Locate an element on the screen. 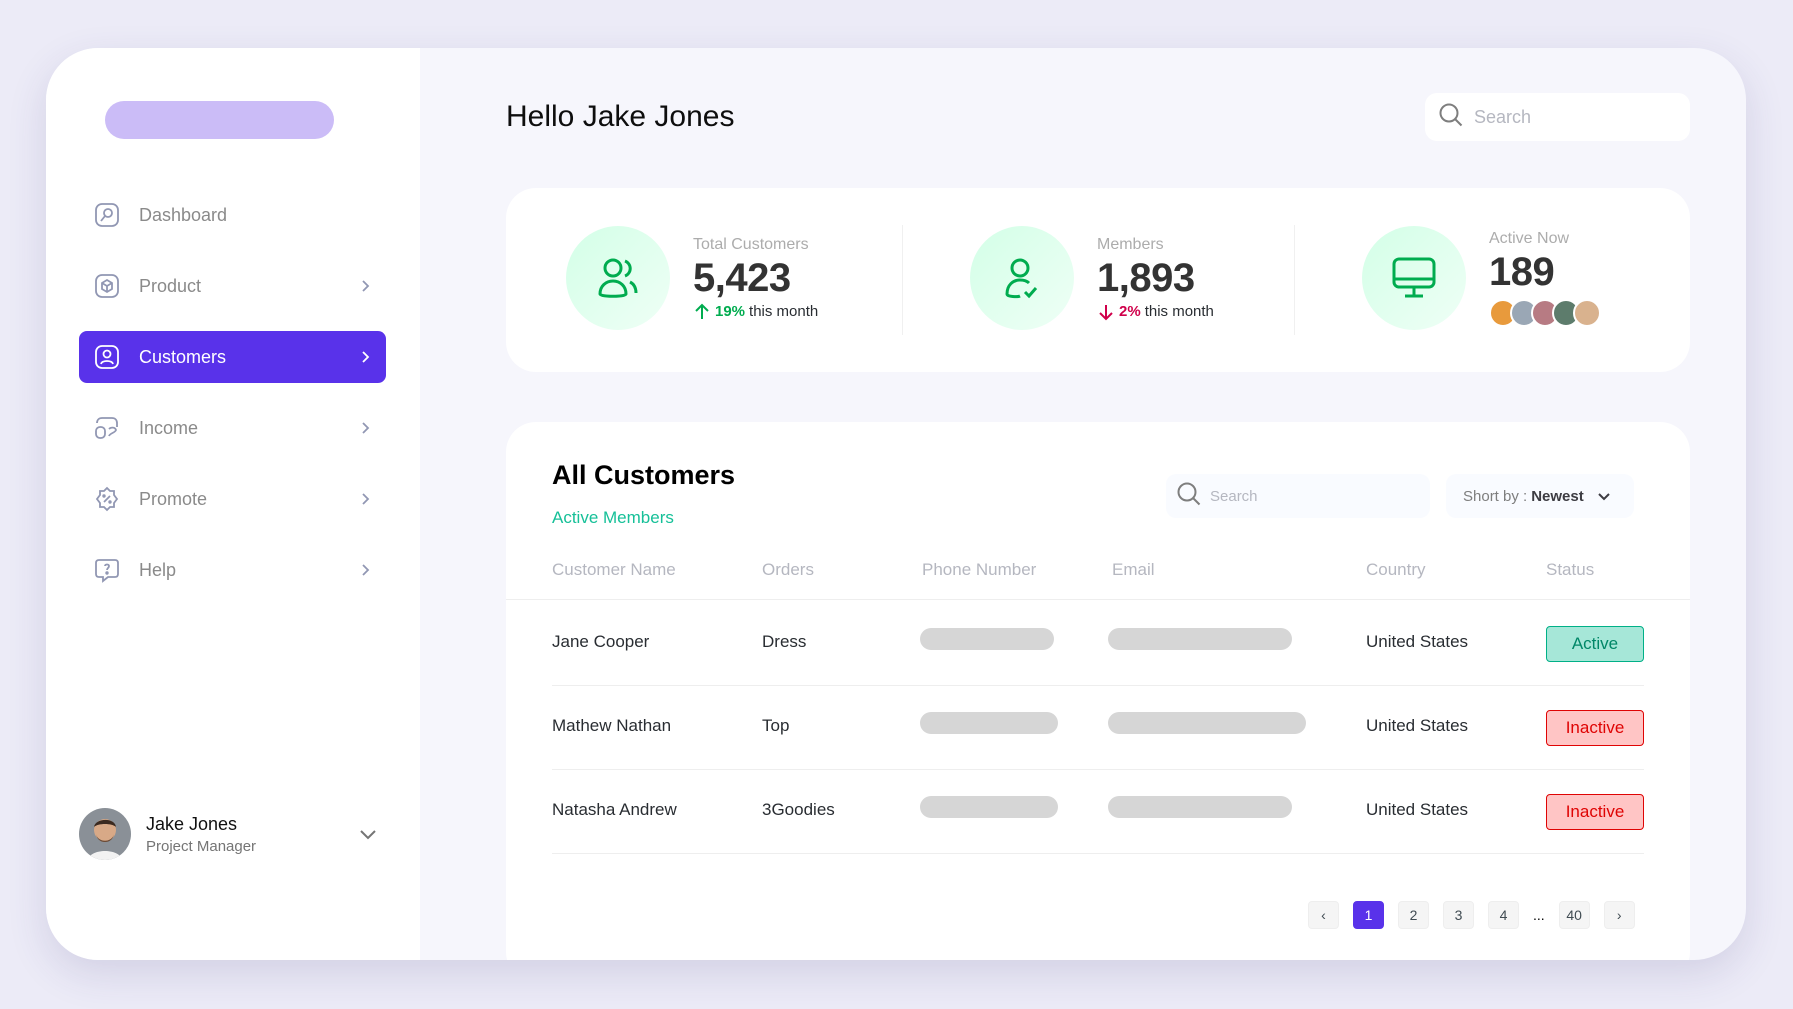 Image resolution: width=1793 pixels, height=1009 pixels. monitor-icon is located at coordinates (1414, 278).